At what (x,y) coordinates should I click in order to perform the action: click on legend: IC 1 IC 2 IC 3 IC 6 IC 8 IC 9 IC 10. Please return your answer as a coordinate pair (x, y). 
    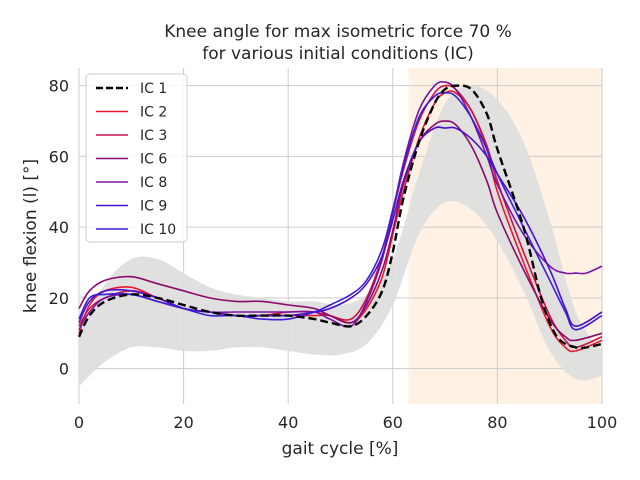
    Looking at the image, I should click on (136, 158).